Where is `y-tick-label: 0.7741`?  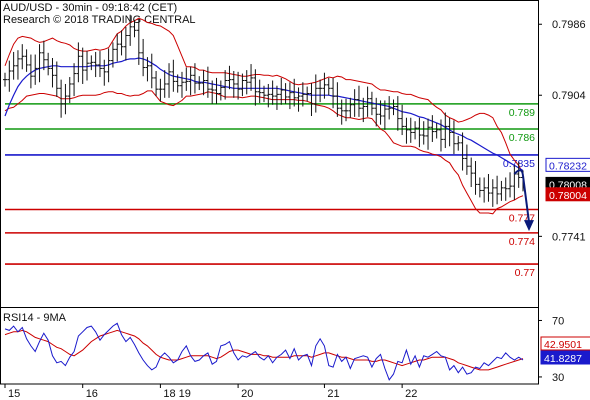
y-tick-label: 0.7741 is located at coordinates (569, 237).